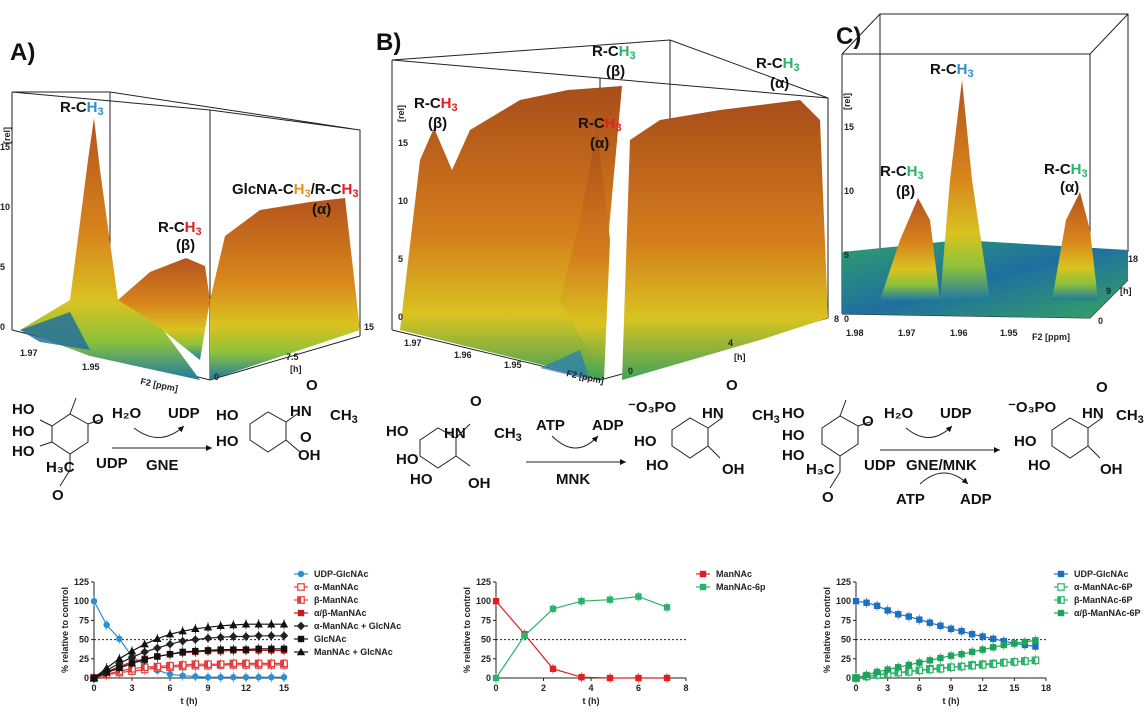 This screenshot has height=714, width=1146. Describe the element at coordinates (855, 333) in the screenshot. I see `panel-c-xtick-0: 1.98` at that location.